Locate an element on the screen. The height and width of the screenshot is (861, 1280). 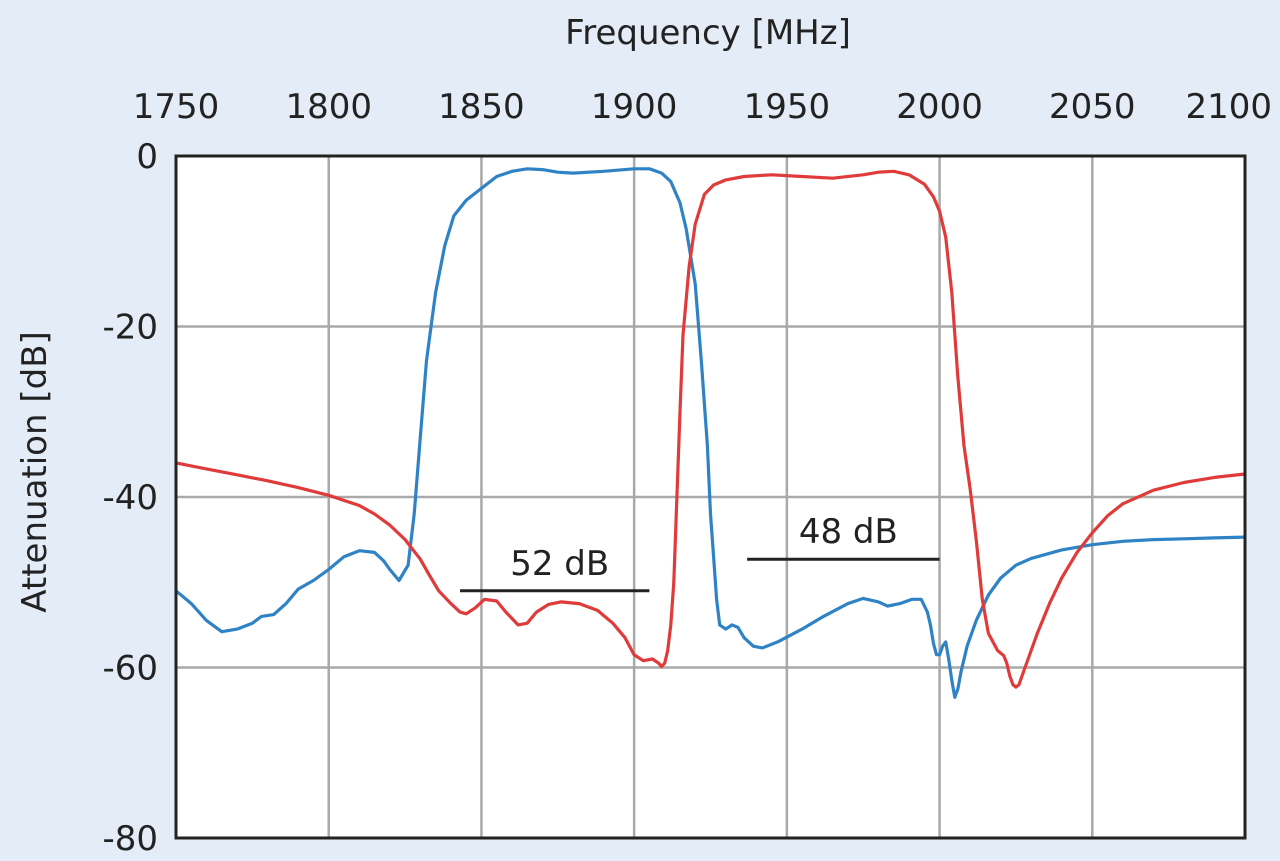
x-tick-label: 1950 is located at coordinates (787, 107).